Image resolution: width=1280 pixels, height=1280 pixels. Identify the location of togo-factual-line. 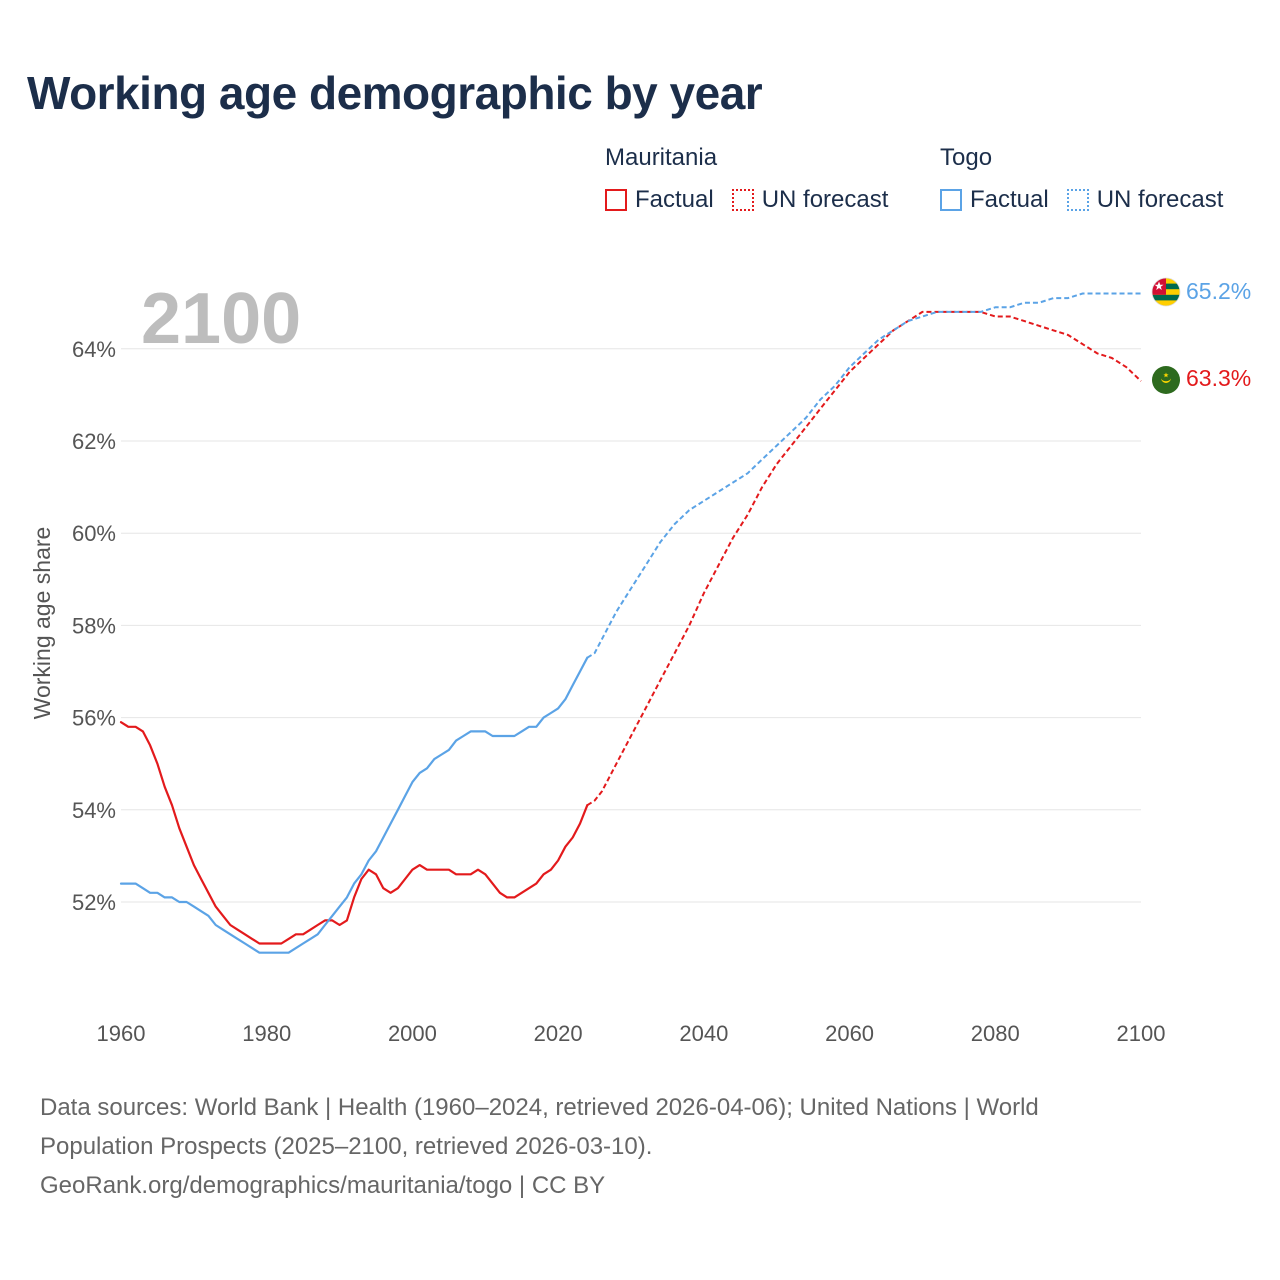
(354, 805).